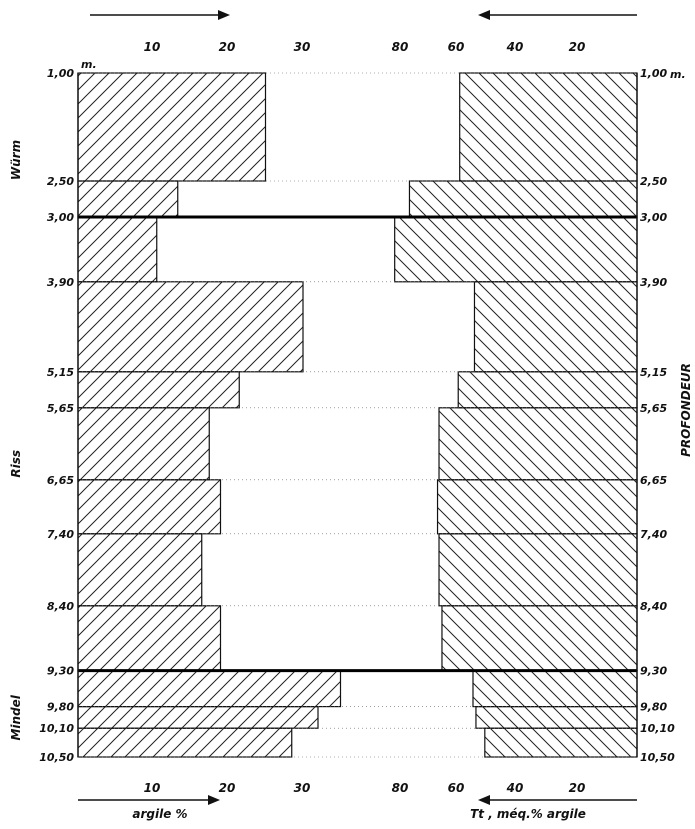  I want to click on depth-label-right: 2,50, so click(653, 181).